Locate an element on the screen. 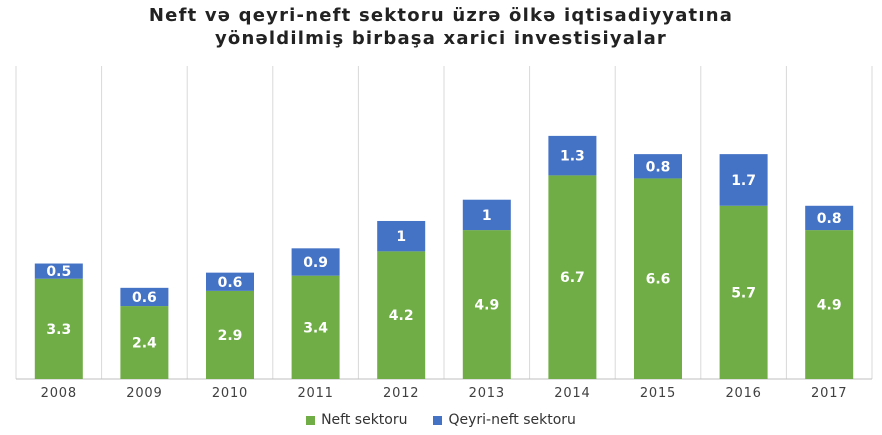 The height and width of the screenshot is (435, 882). data-label-qeyri-neft-2009: 0.6 is located at coordinates (144, 298).